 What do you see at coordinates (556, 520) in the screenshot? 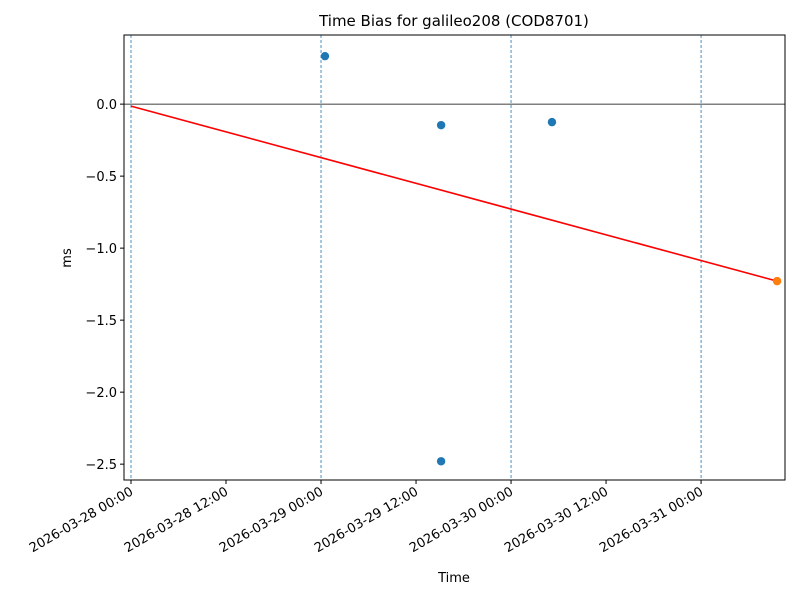
I see `x-tick-label: 2026-03-30 12:00` at bounding box center [556, 520].